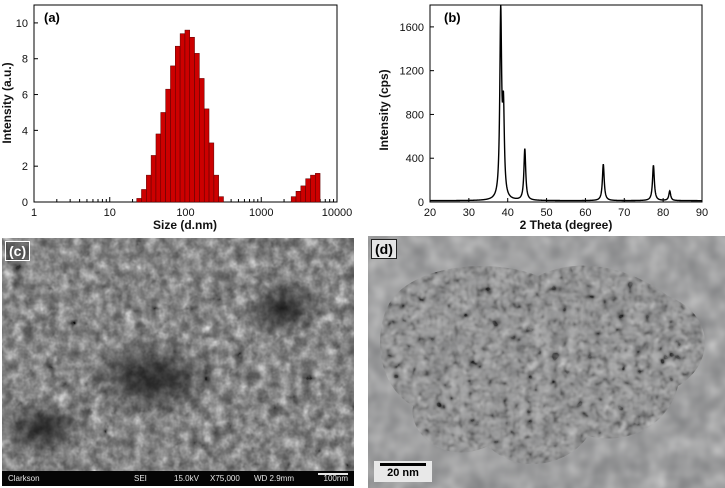 The width and height of the screenshot is (725, 488). Describe the element at coordinates (403, 464) in the screenshot. I see `tem-scale-line` at that location.